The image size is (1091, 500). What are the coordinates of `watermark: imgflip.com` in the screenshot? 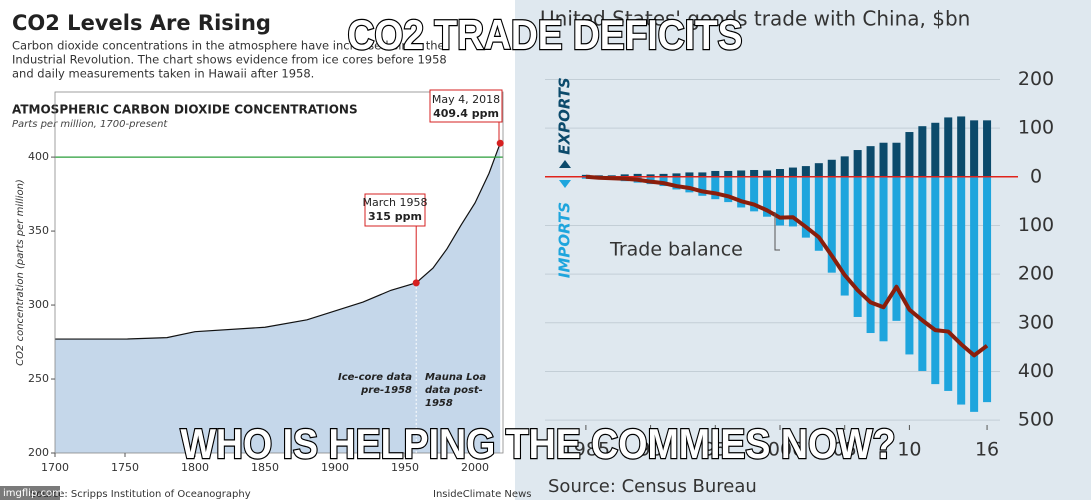 It's located at (32, 493).